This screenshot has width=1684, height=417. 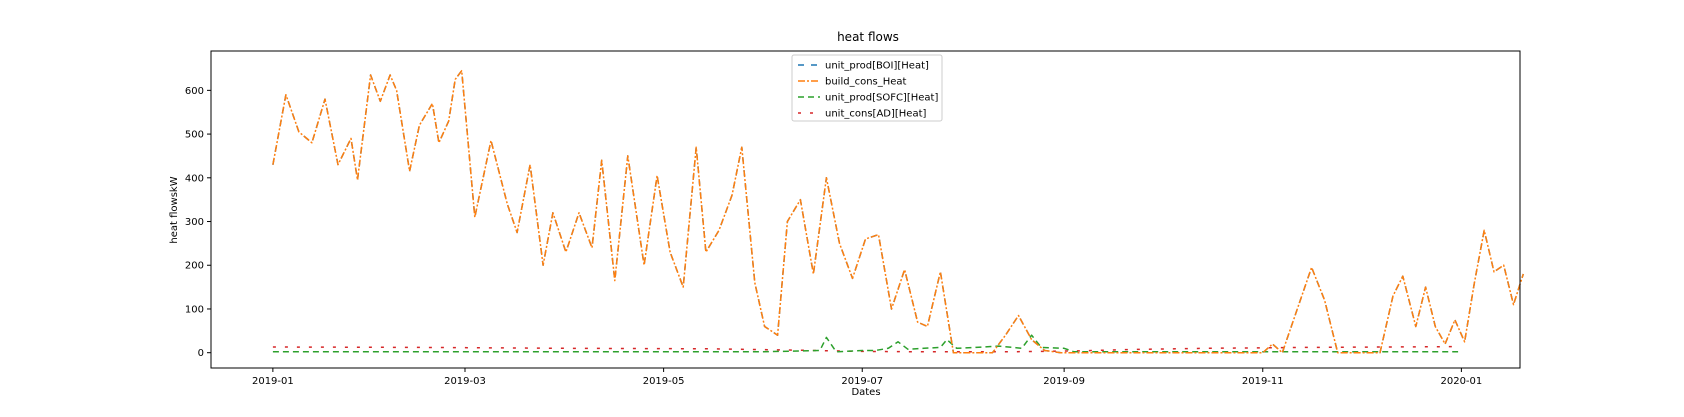 What do you see at coordinates (465, 381) in the screenshot?
I see `x-tick-label: 2019-03` at bounding box center [465, 381].